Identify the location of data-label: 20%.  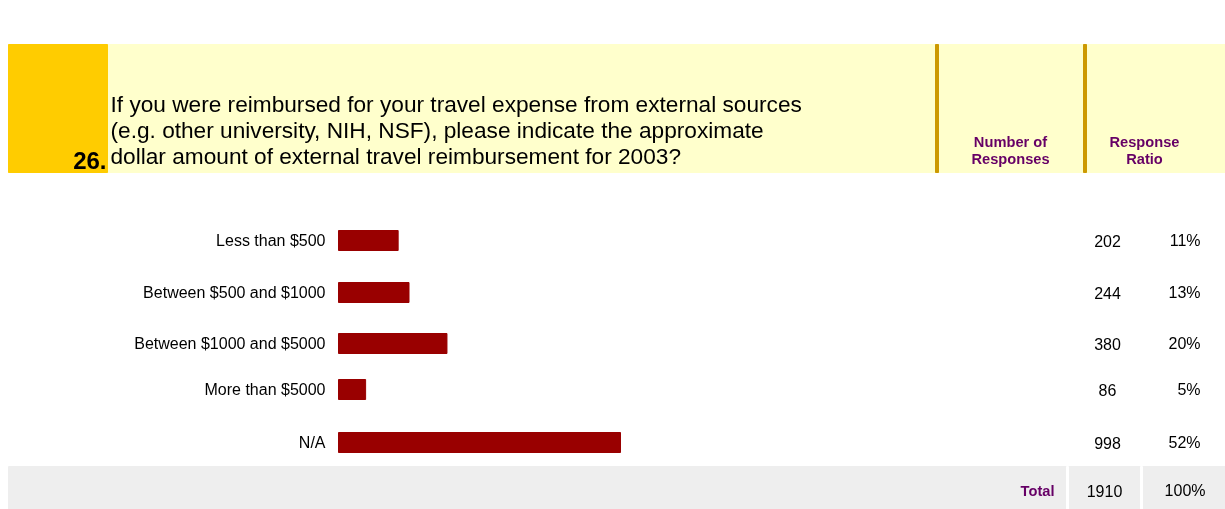
(1184, 343).